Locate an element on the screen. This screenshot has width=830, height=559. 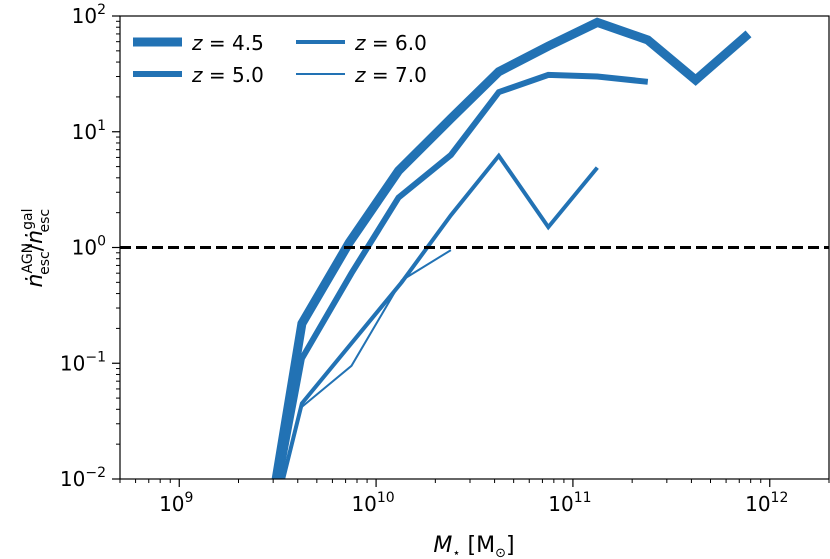
legend: z = 4.5 z = 5.0 z = 6.0 z = 7.0 is located at coordinates (280, 59).